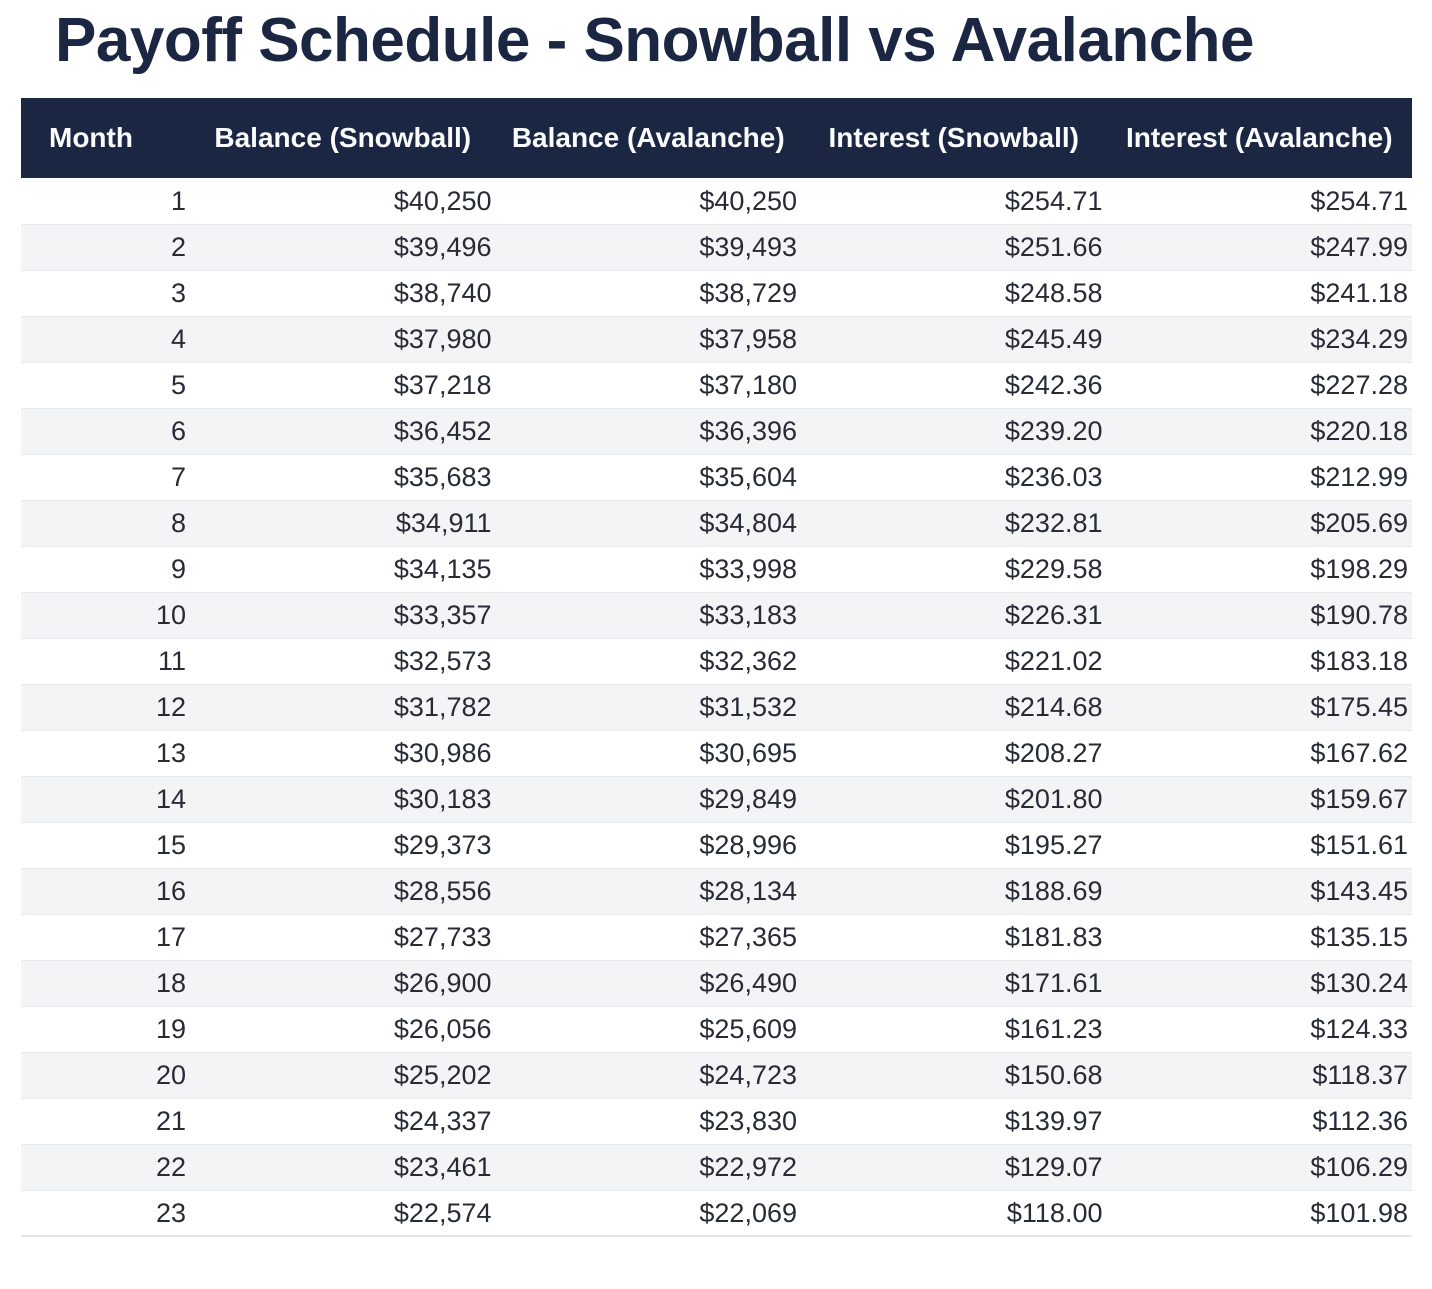  Describe the element at coordinates (954, 983) in the screenshot. I see `cell-interest-snowball: $171.61` at that location.